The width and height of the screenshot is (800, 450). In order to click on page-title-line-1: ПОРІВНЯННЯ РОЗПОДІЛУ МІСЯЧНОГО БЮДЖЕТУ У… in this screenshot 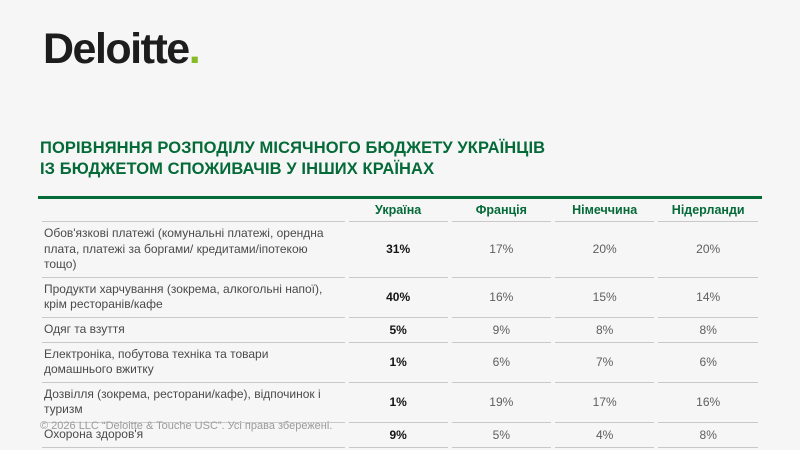, I will do `click(293, 148)`.